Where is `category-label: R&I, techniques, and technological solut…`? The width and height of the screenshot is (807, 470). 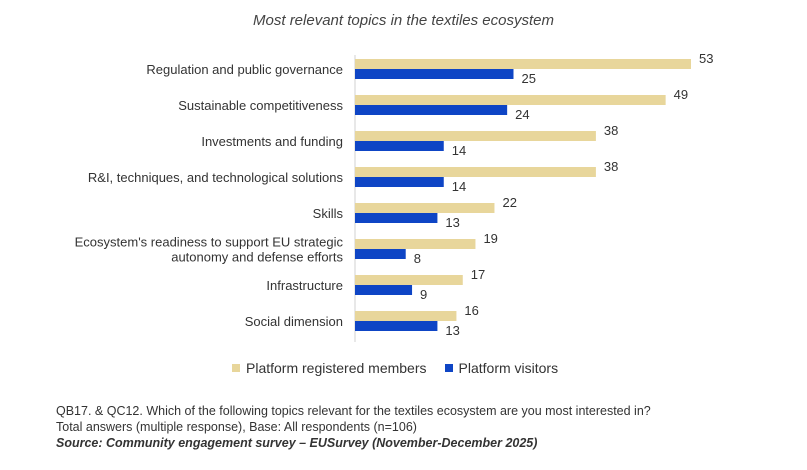
category-label: R&I, techniques, and technological solut… is located at coordinates (216, 177).